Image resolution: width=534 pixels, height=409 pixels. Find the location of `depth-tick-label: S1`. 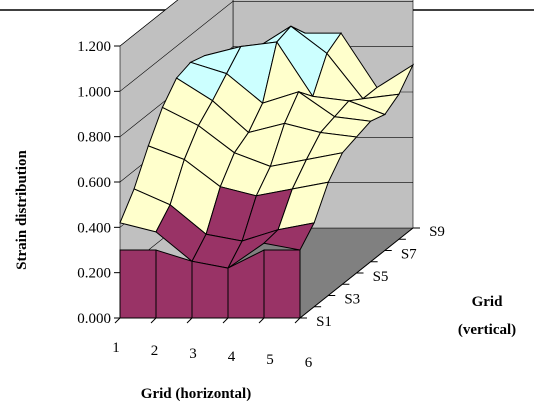

depth-tick-label: S1 is located at coordinates (324, 322).